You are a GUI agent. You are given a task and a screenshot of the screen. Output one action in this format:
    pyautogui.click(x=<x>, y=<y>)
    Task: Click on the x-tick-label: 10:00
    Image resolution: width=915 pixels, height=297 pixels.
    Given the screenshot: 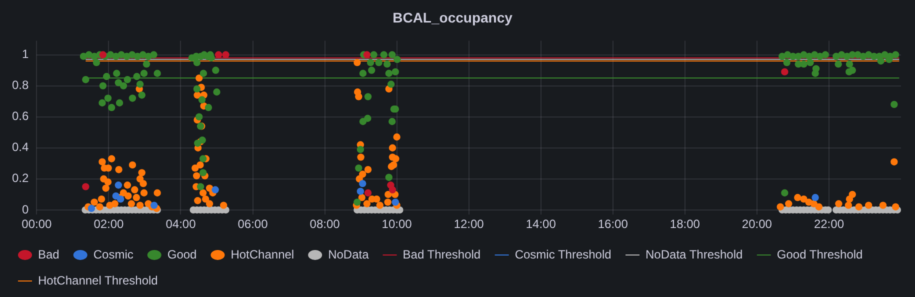 What is the action you would take?
    pyautogui.click(x=397, y=224)
    